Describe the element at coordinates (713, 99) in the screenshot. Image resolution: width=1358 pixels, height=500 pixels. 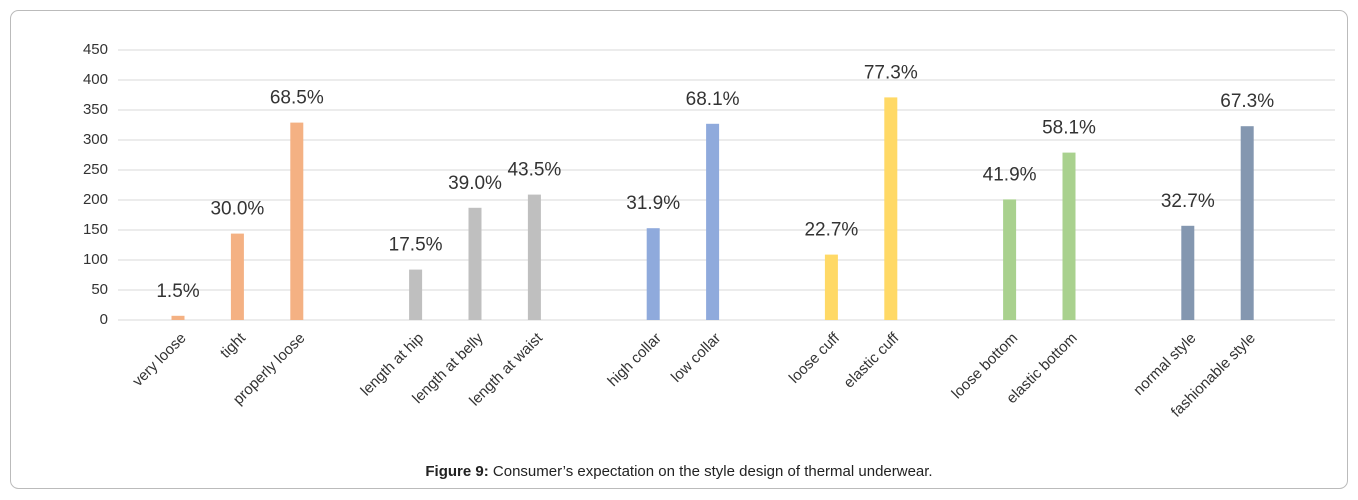
I see `value-label: 68.1%` at that location.